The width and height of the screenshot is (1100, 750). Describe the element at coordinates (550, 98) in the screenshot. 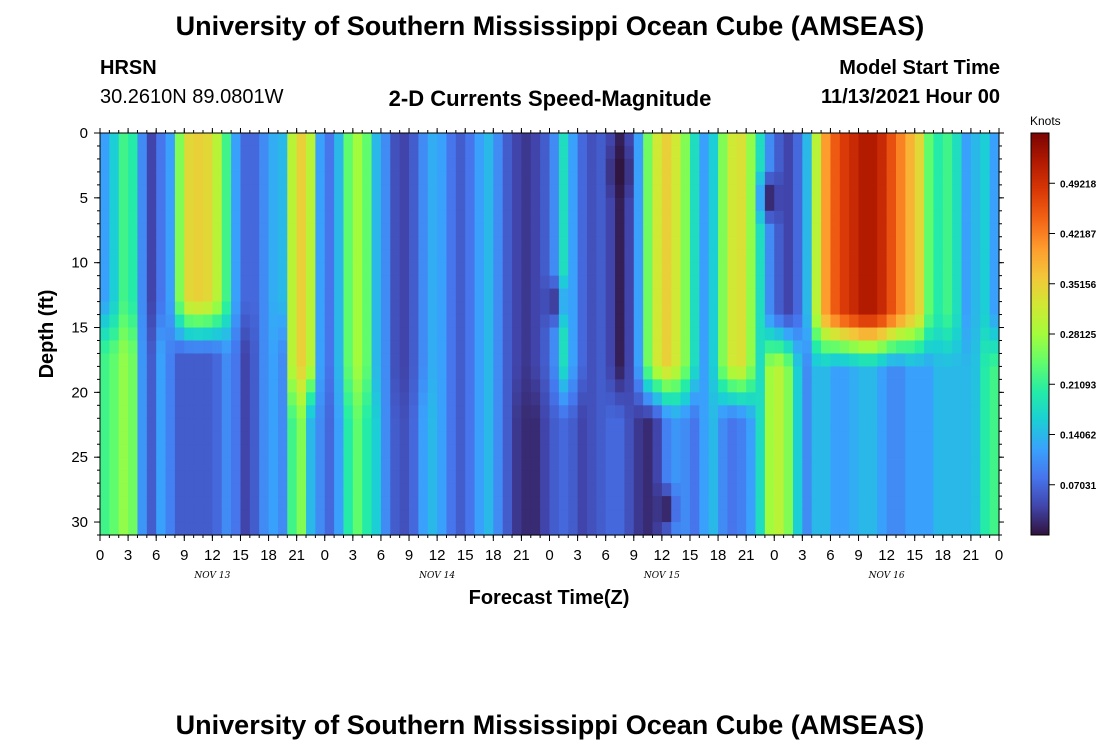

I see `chart-subtitle: 2-D Currents Speed-Magnitude` at that location.